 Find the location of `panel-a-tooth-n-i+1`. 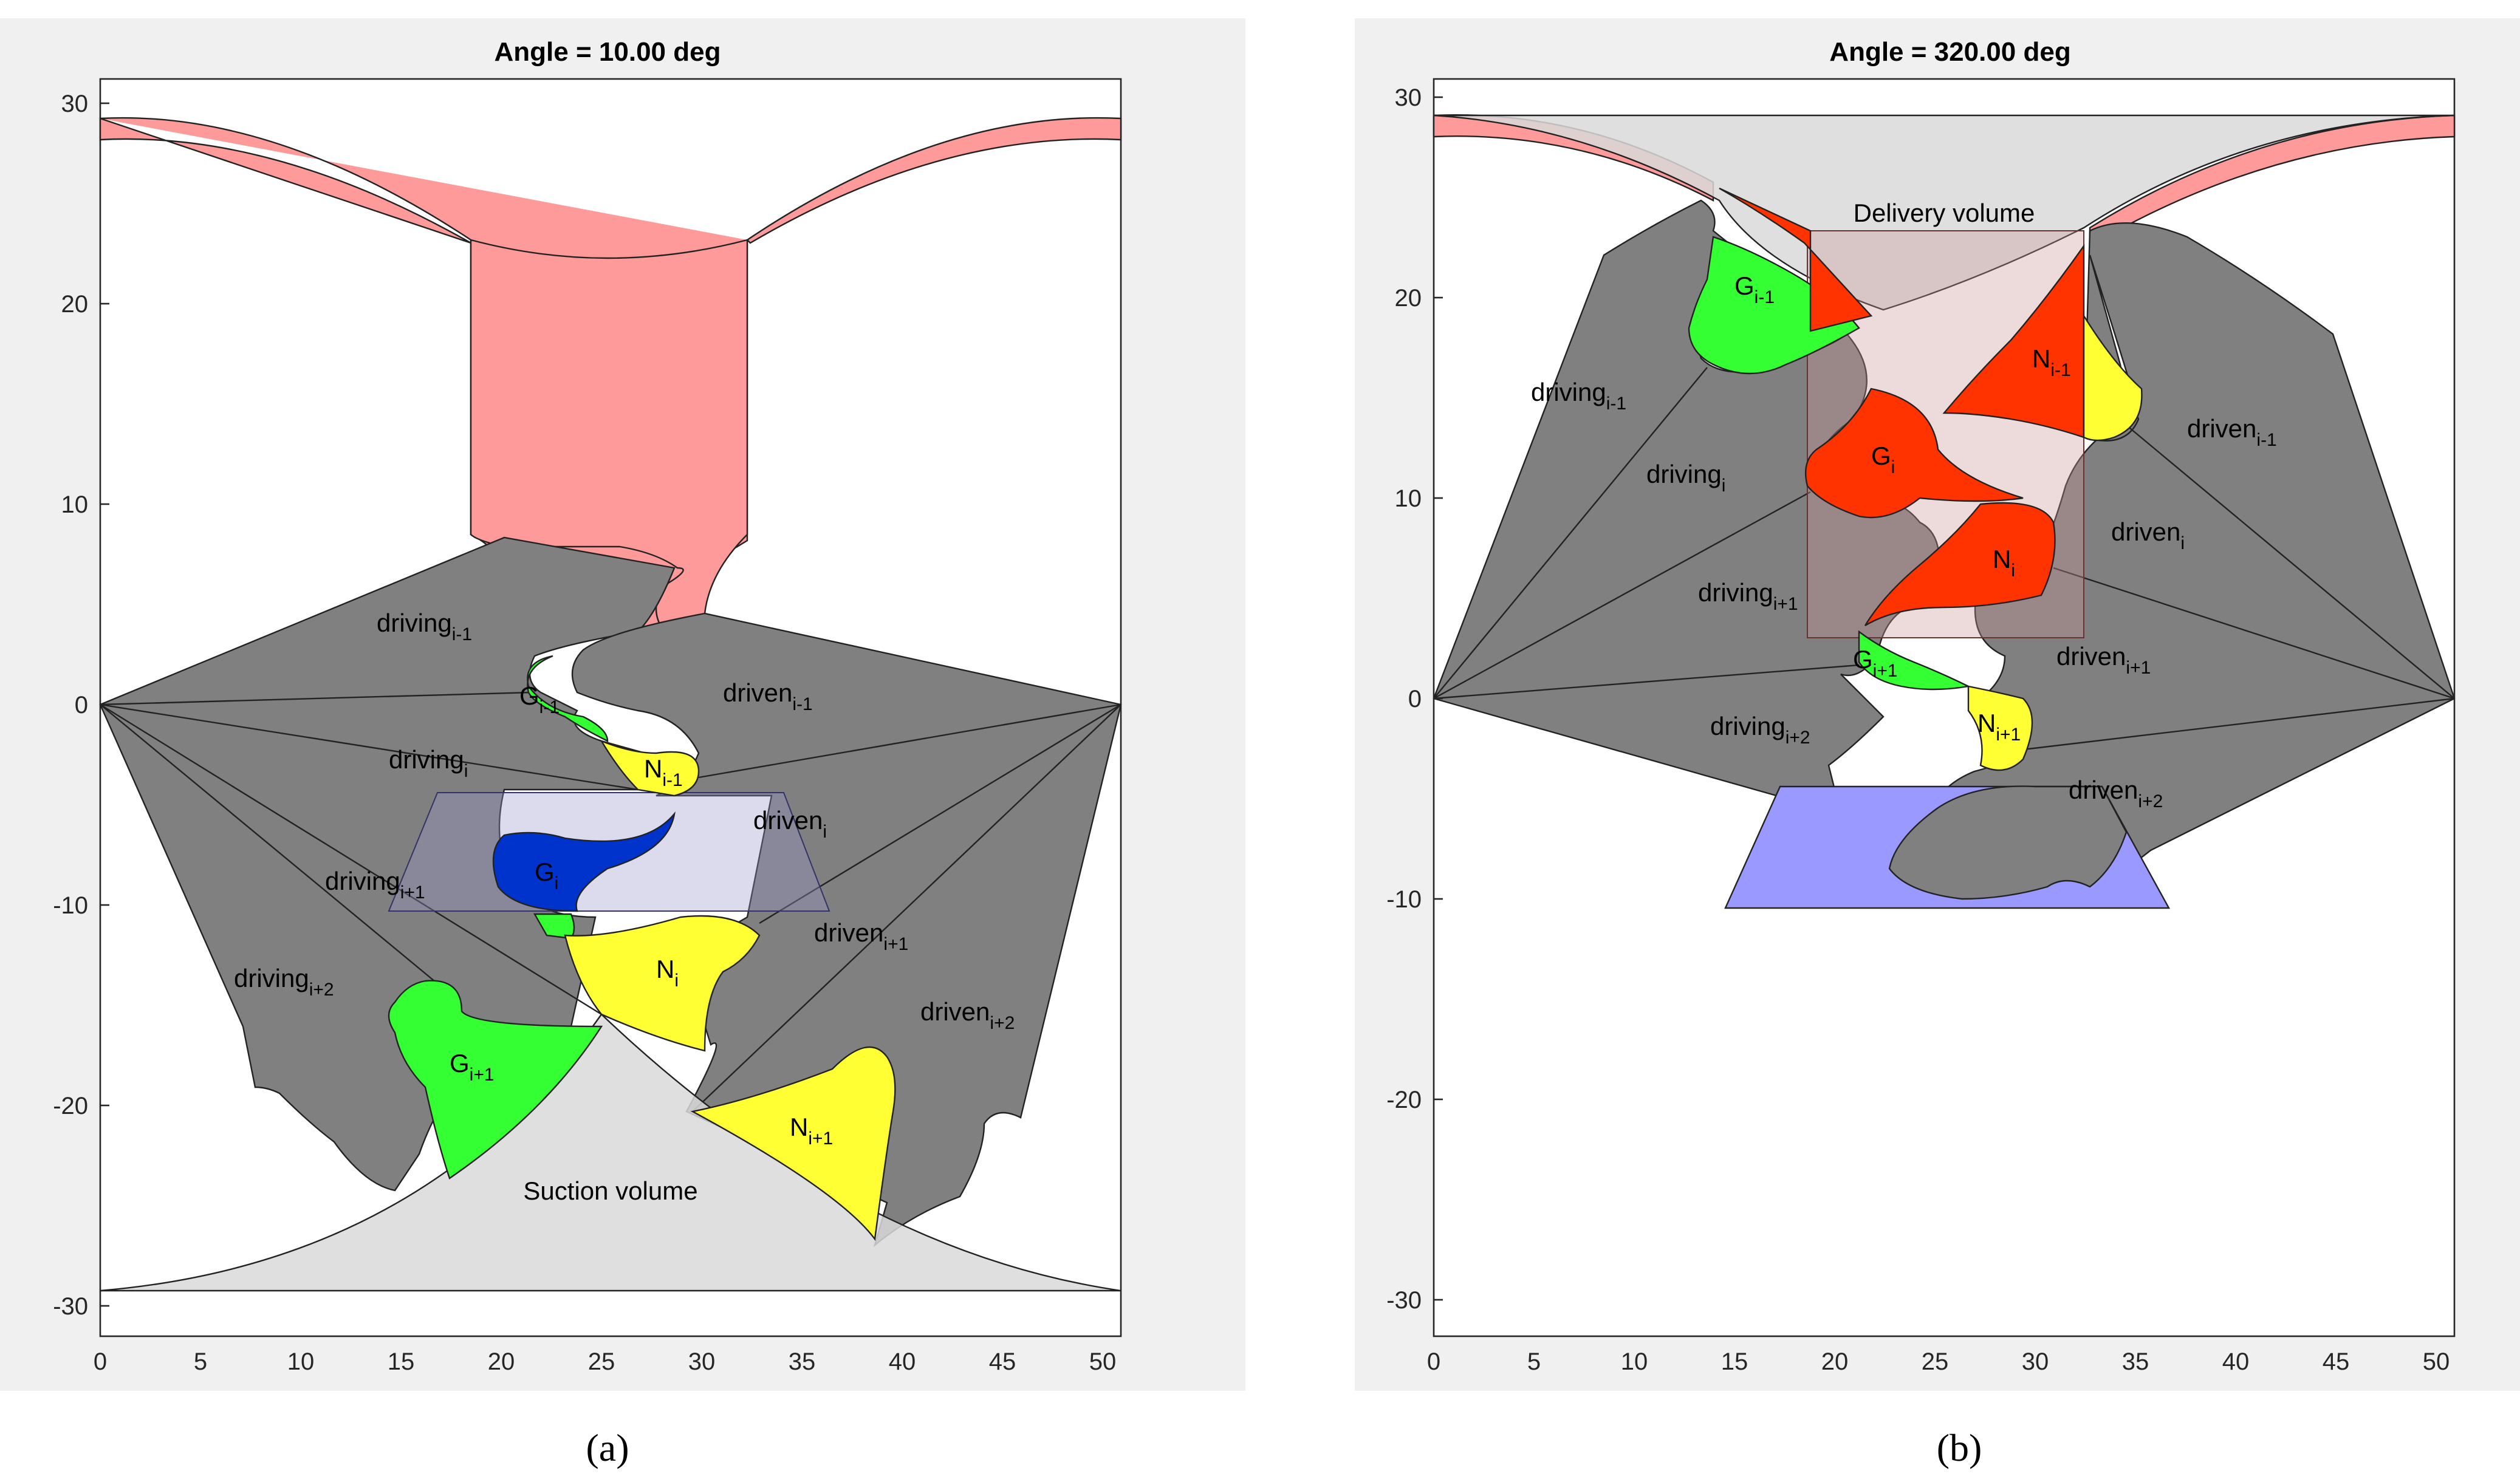

panel-a-tooth-n-i+1 is located at coordinates (793, 1143).